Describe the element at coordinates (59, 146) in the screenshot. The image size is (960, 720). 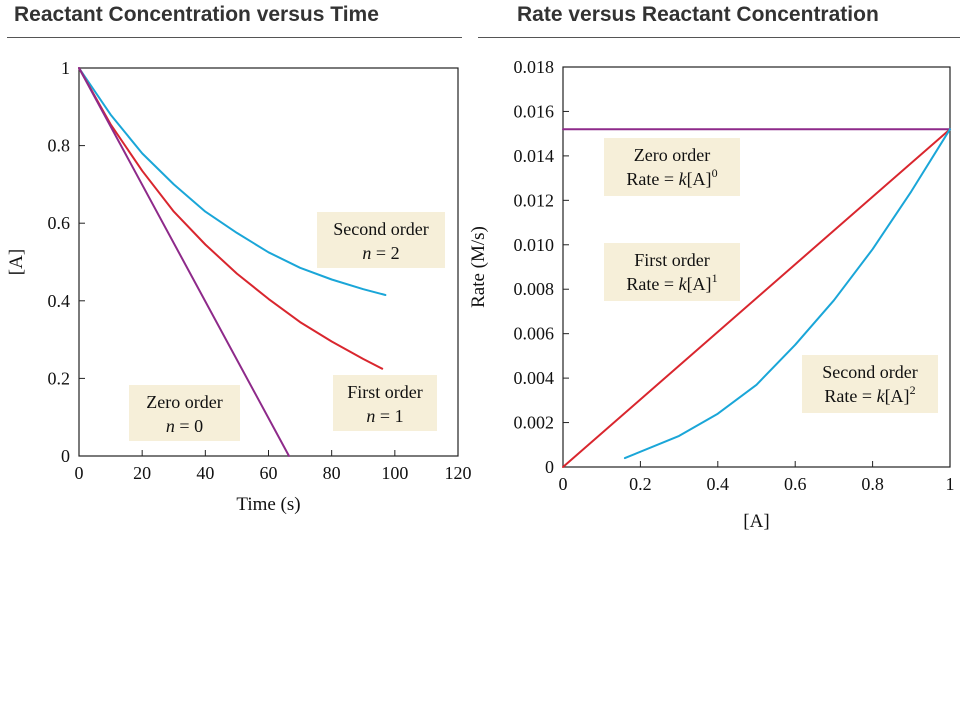
I see `left-y-tick-label: 0.8` at that location.